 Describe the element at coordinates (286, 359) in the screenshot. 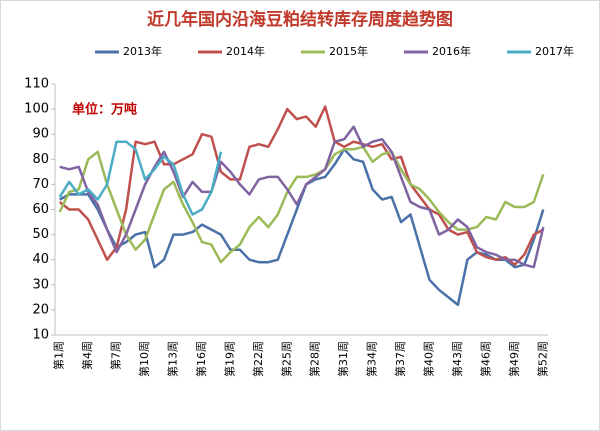

I see `x-tick-label: 第25周` at that location.